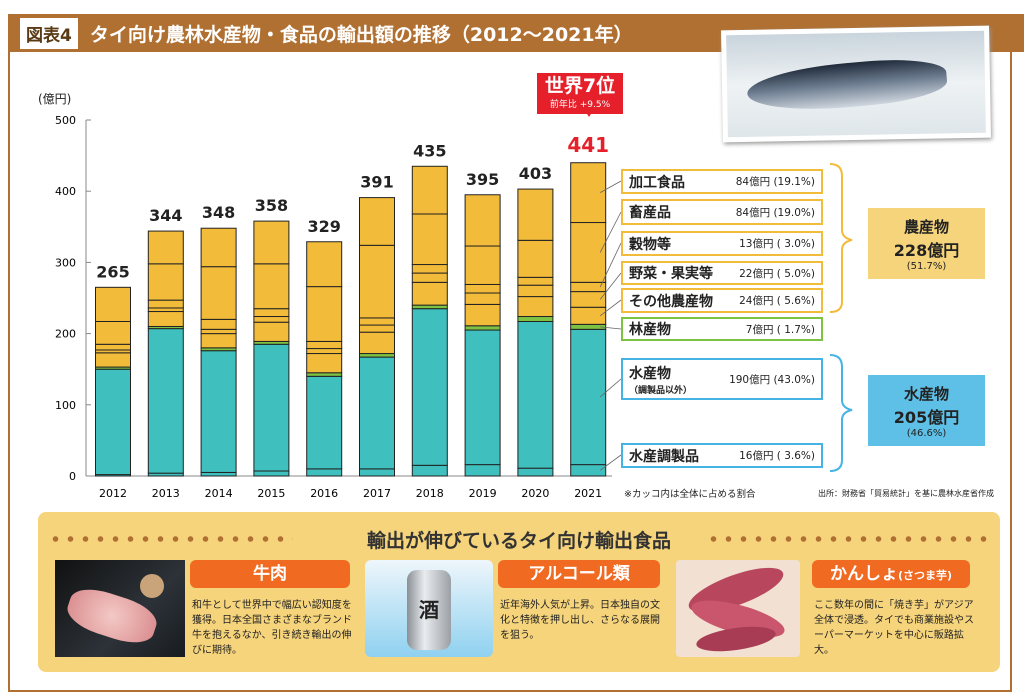 The image size is (1024, 699). Describe the element at coordinates (65, 262) in the screenshot. I see `y-tick-label: 300` at that location.